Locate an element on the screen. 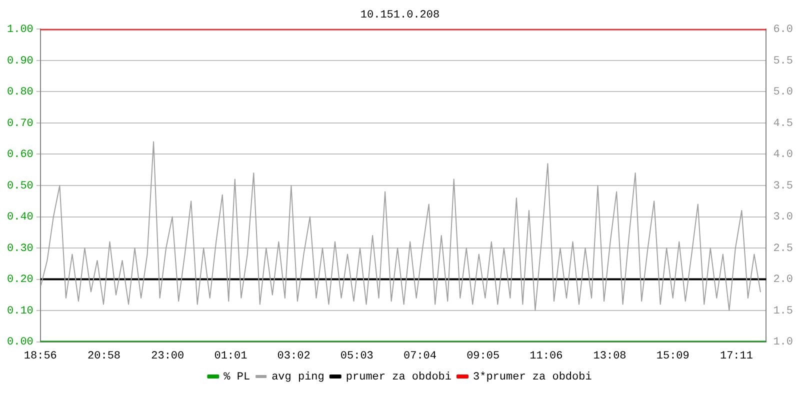 The width and height of the screenshot is (800, 400). legend-label: 3*prumer za obdobi is located at coordinates (532, 377).